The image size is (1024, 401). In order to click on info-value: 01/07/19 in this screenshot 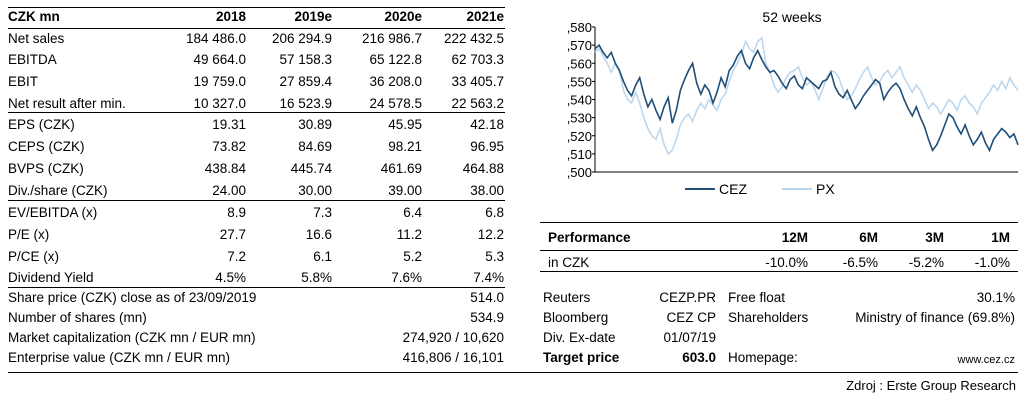, I will do `click(689, 337)`.